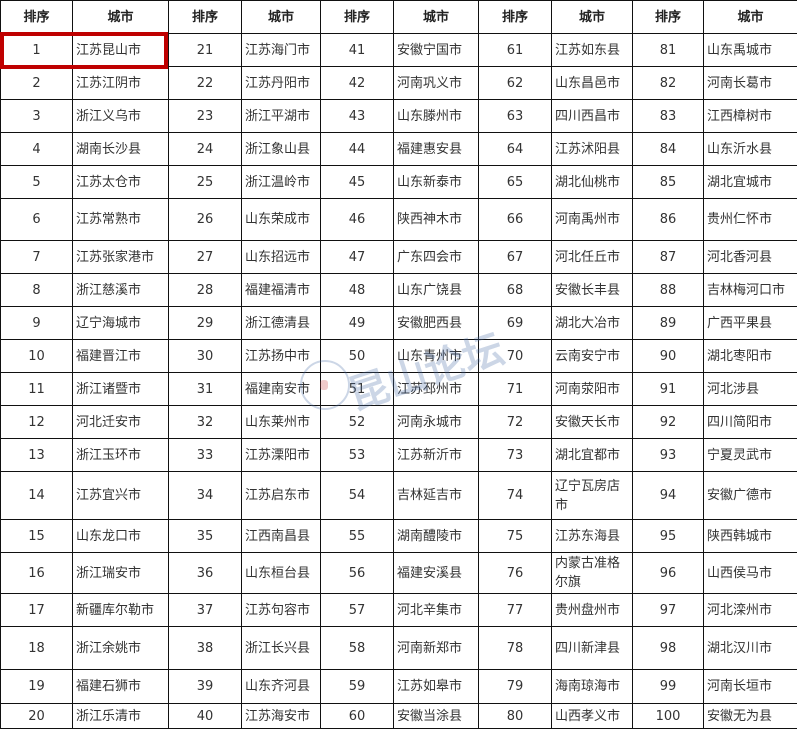 This screenshot has width=797, height=729. Describe the element at coordinates (281, 648) in the screenshot. I see `city-cell: 浙江长兴县` at that location.